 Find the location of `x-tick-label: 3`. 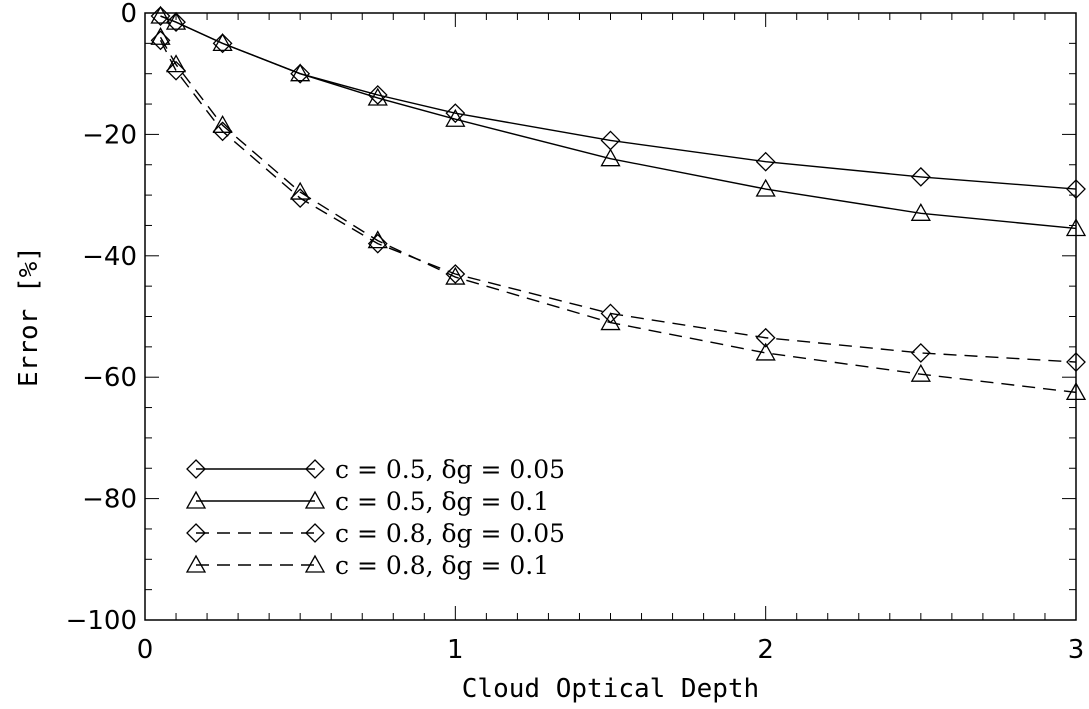

x-tick-label: 3 is located at coordinates (1076, 650).